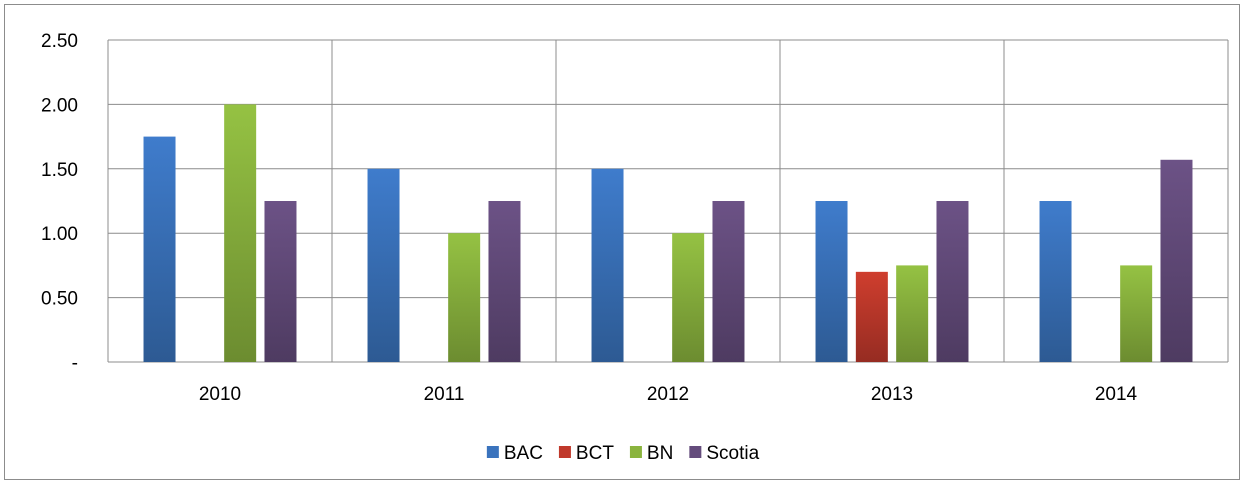 The image size is (1246, 486). Describe the element at coordinates (504, 281) in the screenshot. I see `bar-scotia-2011` at that location.